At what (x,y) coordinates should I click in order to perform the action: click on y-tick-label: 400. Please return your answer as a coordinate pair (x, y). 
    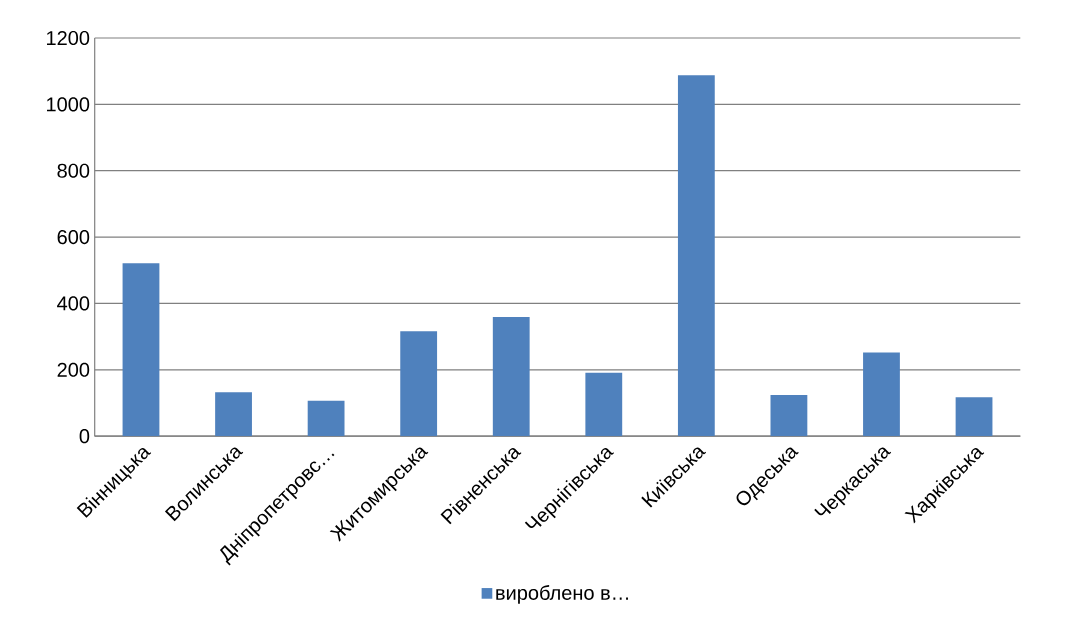
    Looking at the image, I should click on (73, 303).